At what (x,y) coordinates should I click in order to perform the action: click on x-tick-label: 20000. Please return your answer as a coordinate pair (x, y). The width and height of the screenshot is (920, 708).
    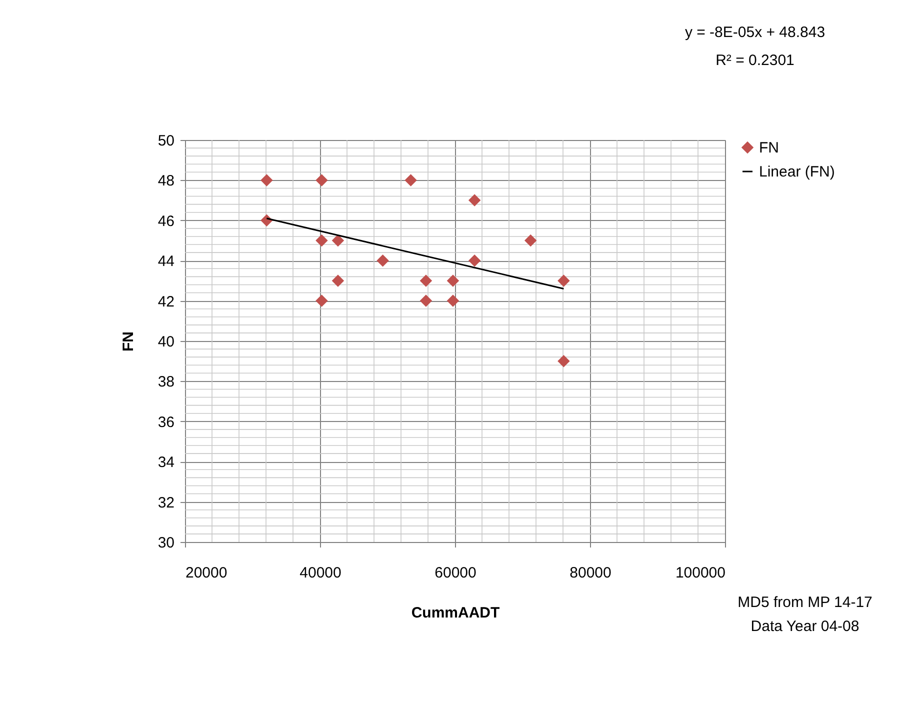
    Looking at the image, I should click on (207, 573).